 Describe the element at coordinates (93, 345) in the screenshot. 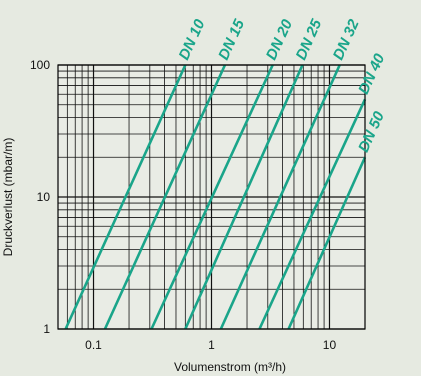

I see `x-tick-label: 0.1` at that location.